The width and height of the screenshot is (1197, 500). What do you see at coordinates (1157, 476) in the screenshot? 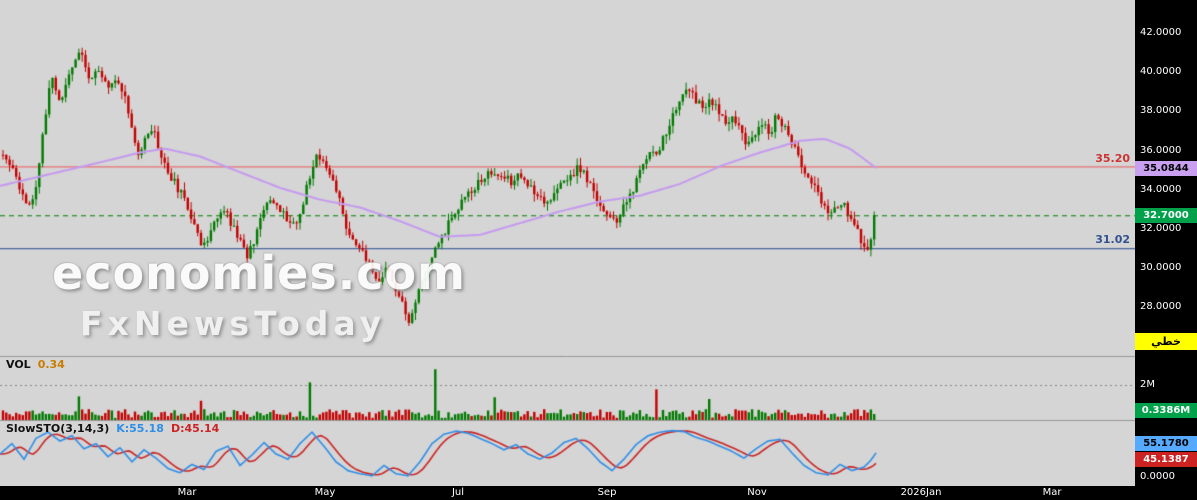
I see `sto-zero-label: 0.0000` at bounding box center [1157, 476].